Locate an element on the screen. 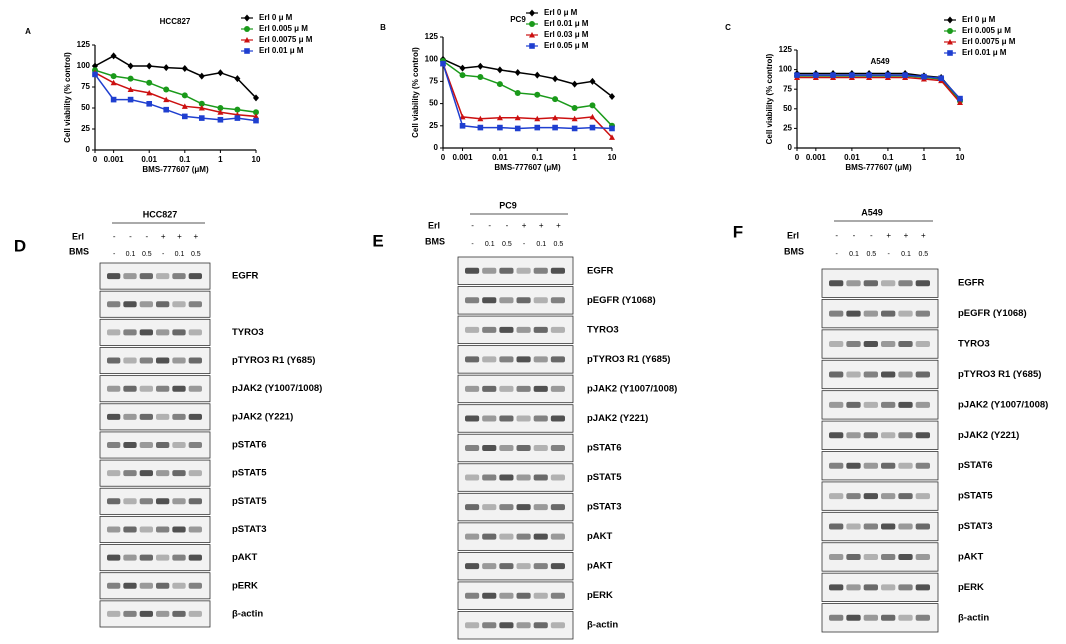 This screenshot has height=644, width=1066. x-tick-label: 0.01 is located at coordinates (500, 157).